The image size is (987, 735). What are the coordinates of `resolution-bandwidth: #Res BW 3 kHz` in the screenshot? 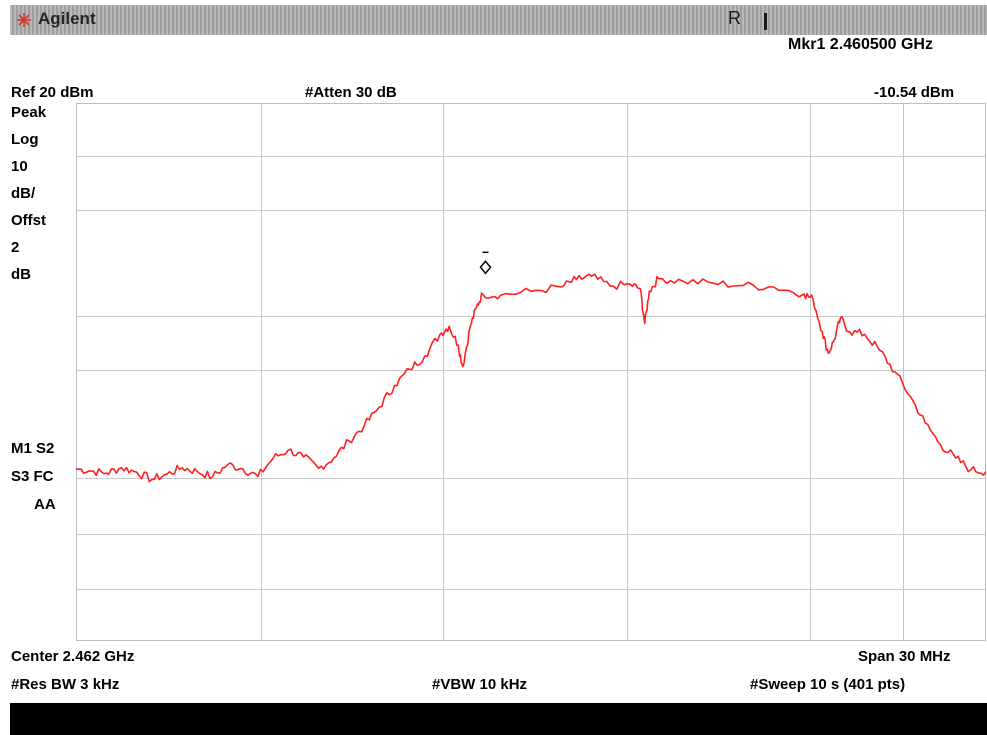 It's located at (65, 684).